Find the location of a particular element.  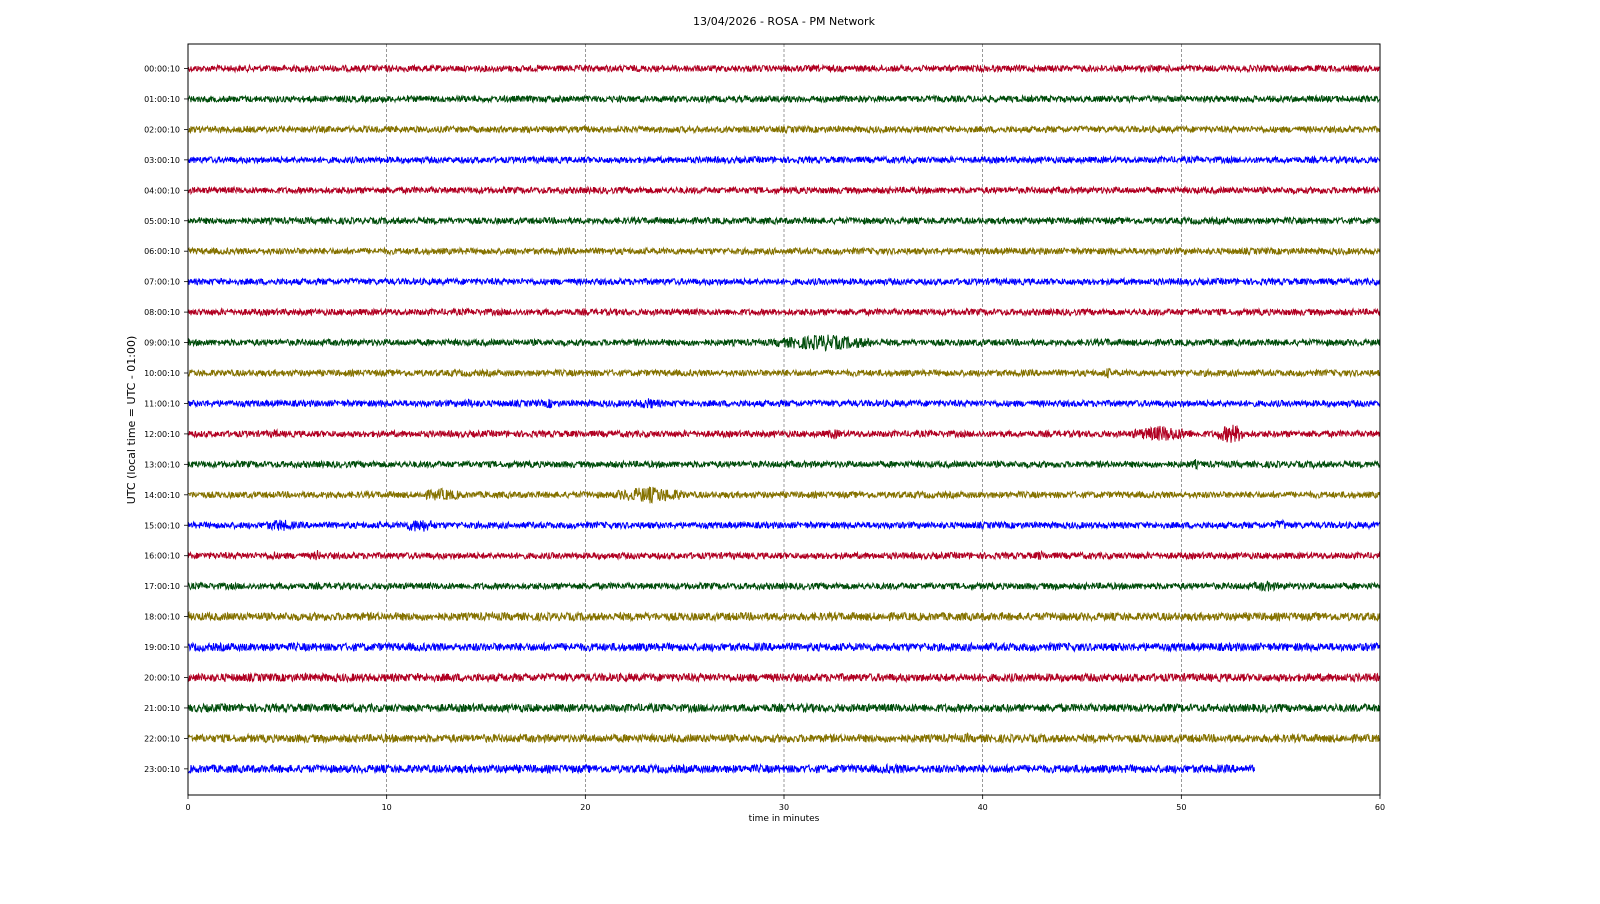

y-tick-label: 12:00:10 is located at coordinates (162, 434).